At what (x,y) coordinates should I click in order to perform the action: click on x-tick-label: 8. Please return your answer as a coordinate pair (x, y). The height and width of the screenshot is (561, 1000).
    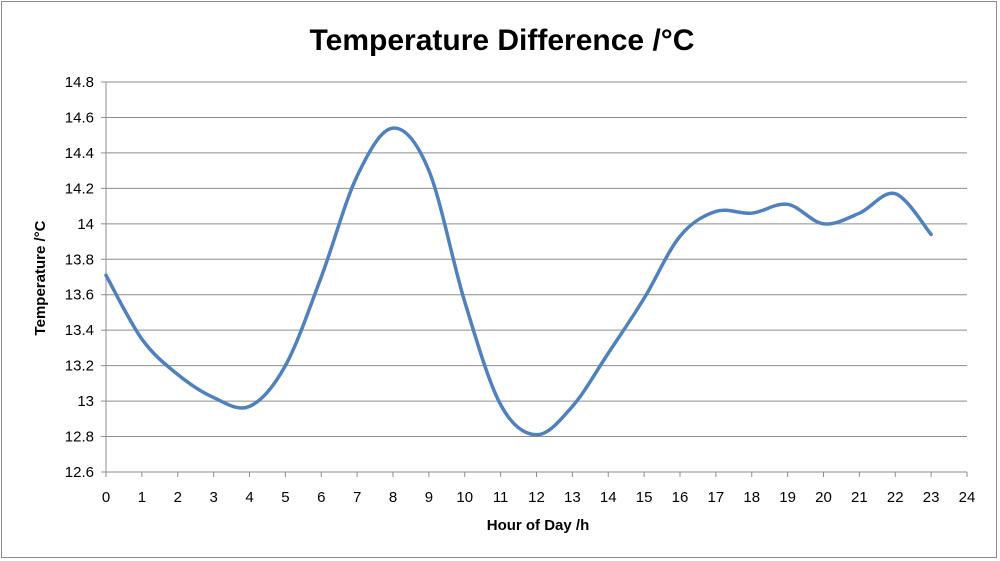
    Looking at the image, I should click on (393, 497).